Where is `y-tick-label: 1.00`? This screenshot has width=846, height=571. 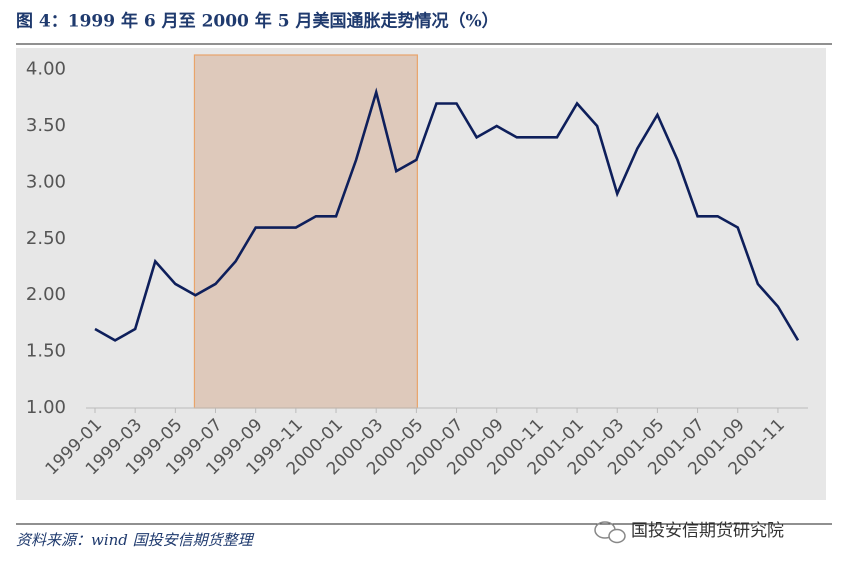
y-tick-label: 1.00 is located at coordinates (46, 407).